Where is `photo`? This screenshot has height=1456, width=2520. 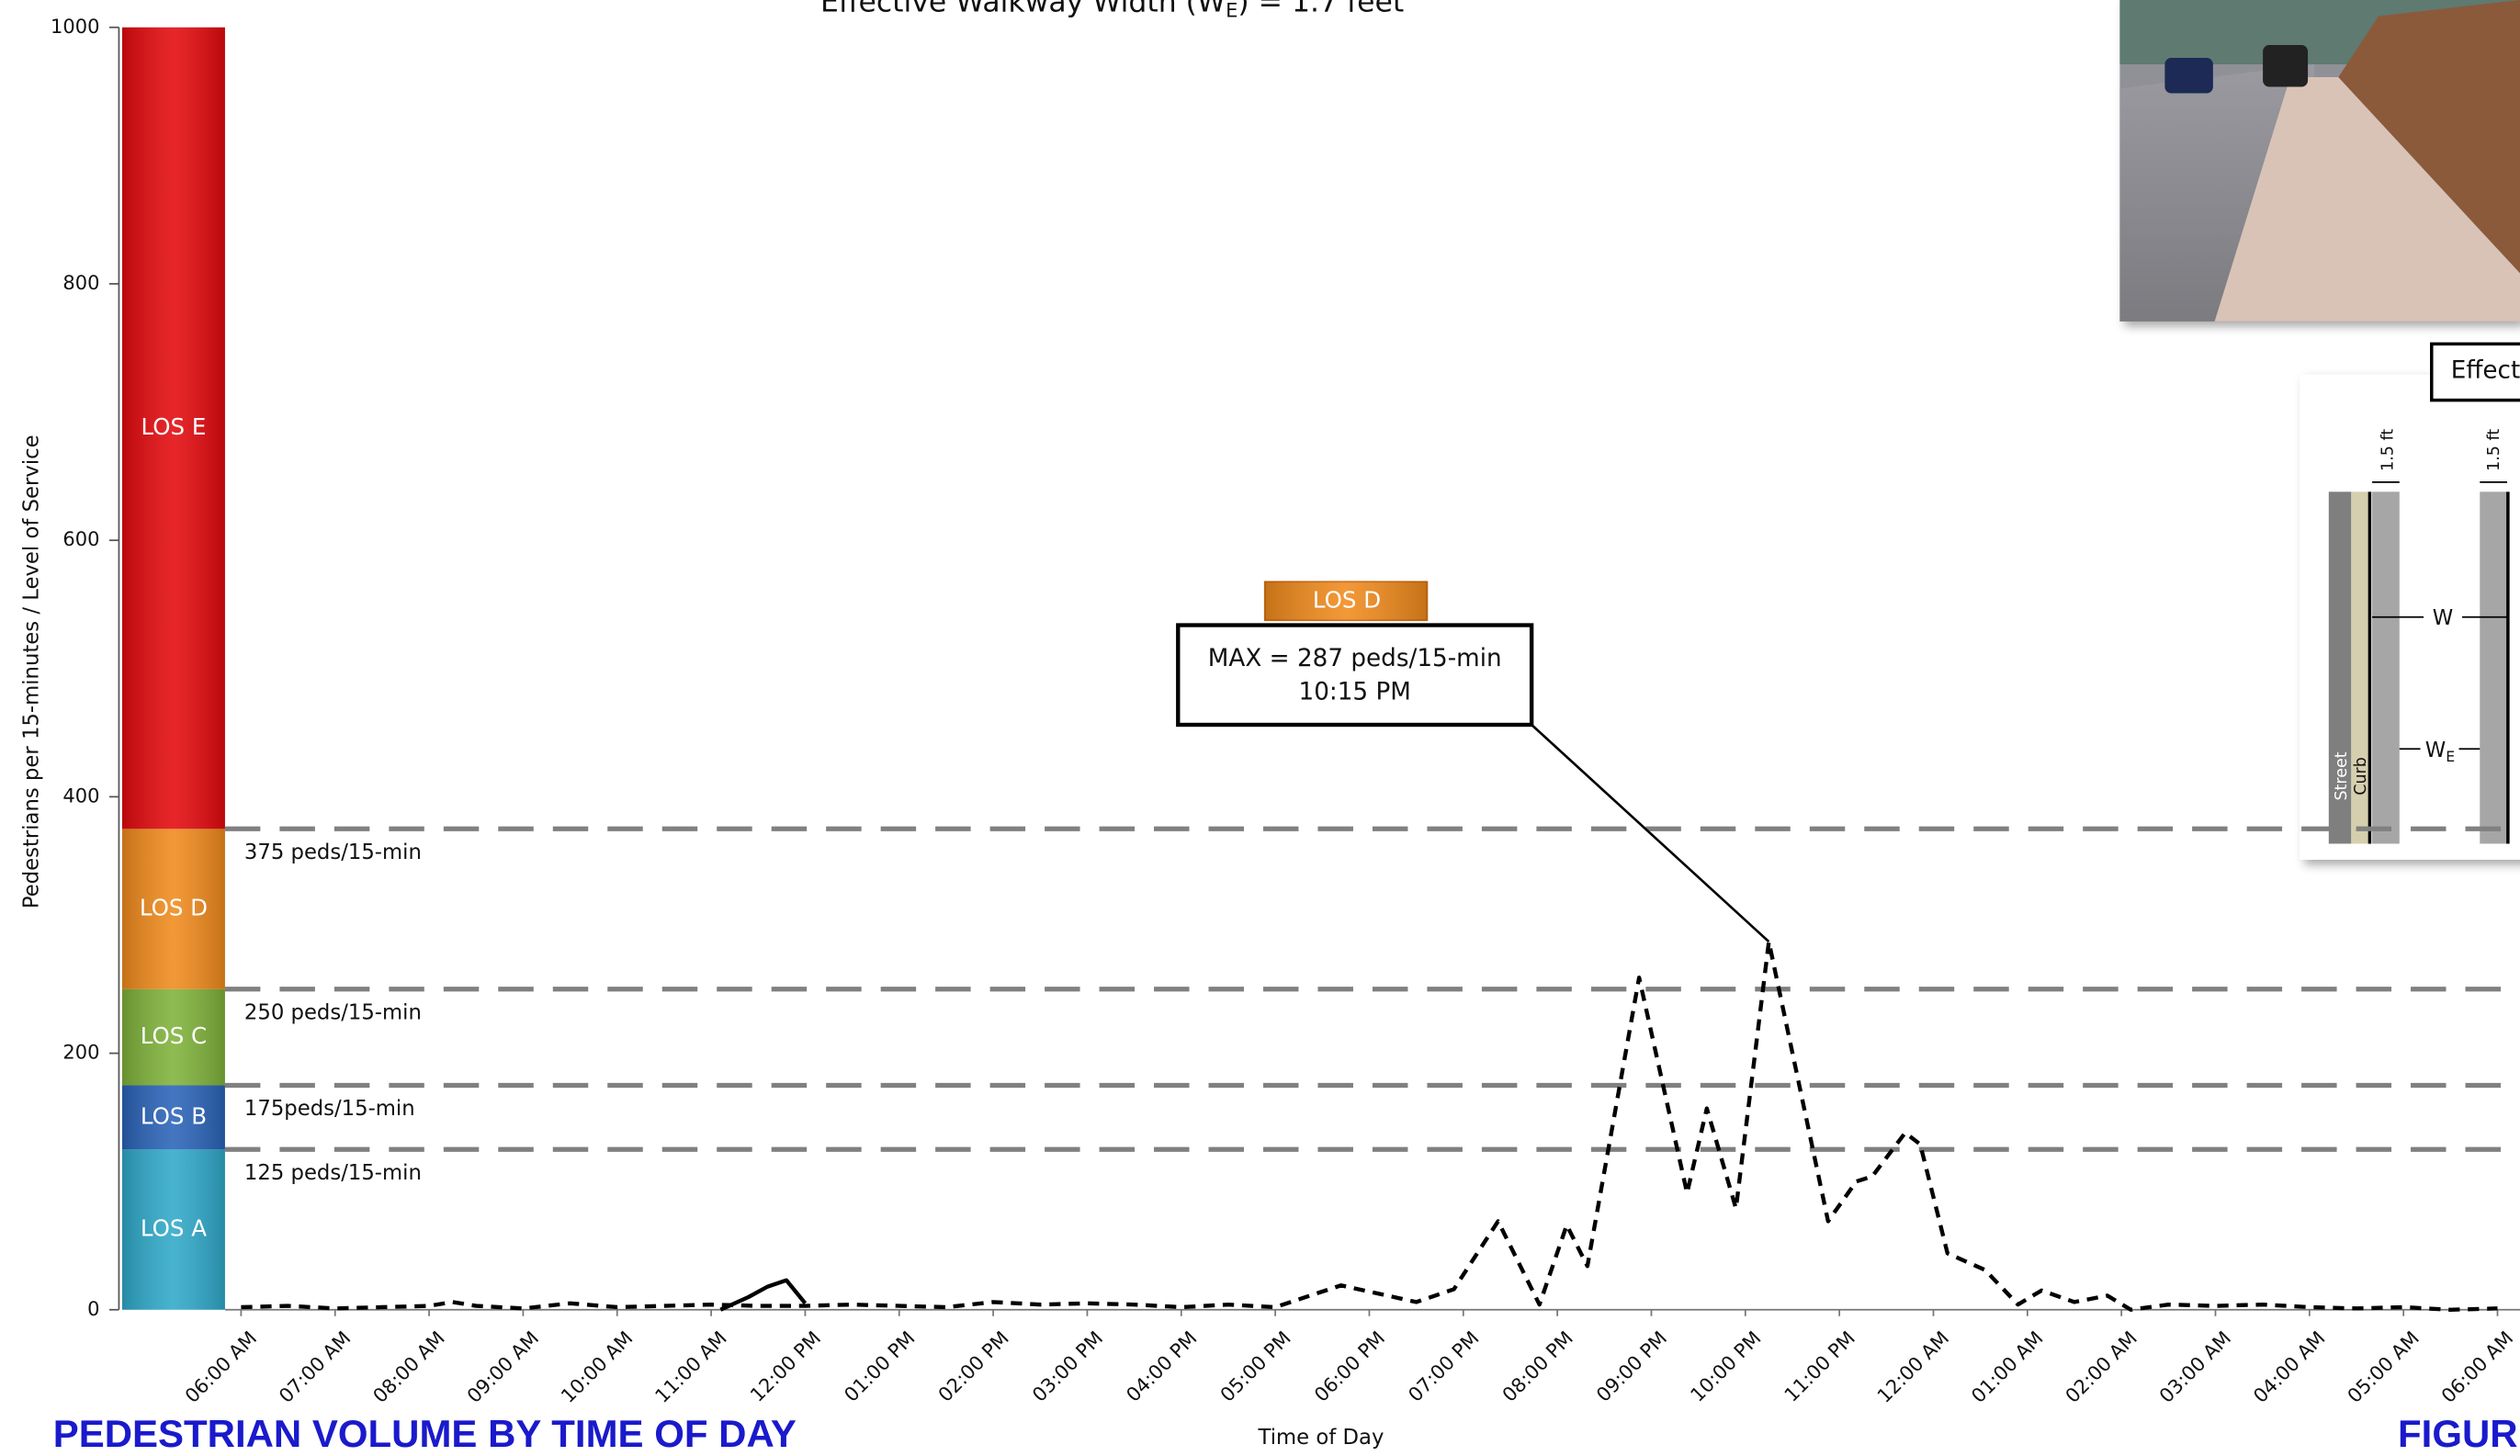
photo is located at coordinates (2319, 161).